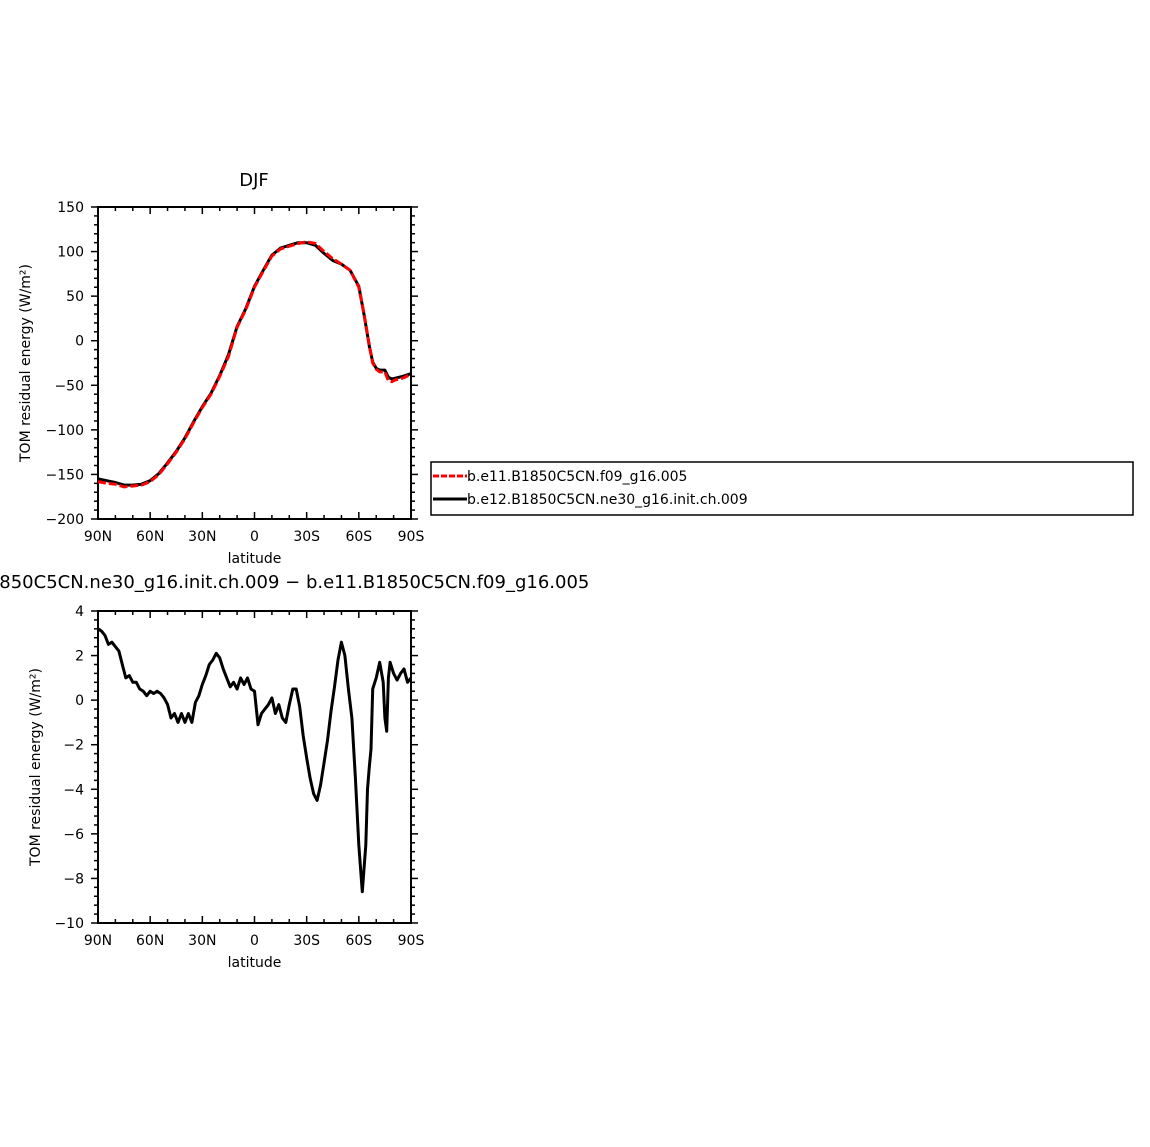  What do you see at coordinates (782, 488) in the screenshot?
I see `legend-box` at bounding box center [782, 488].